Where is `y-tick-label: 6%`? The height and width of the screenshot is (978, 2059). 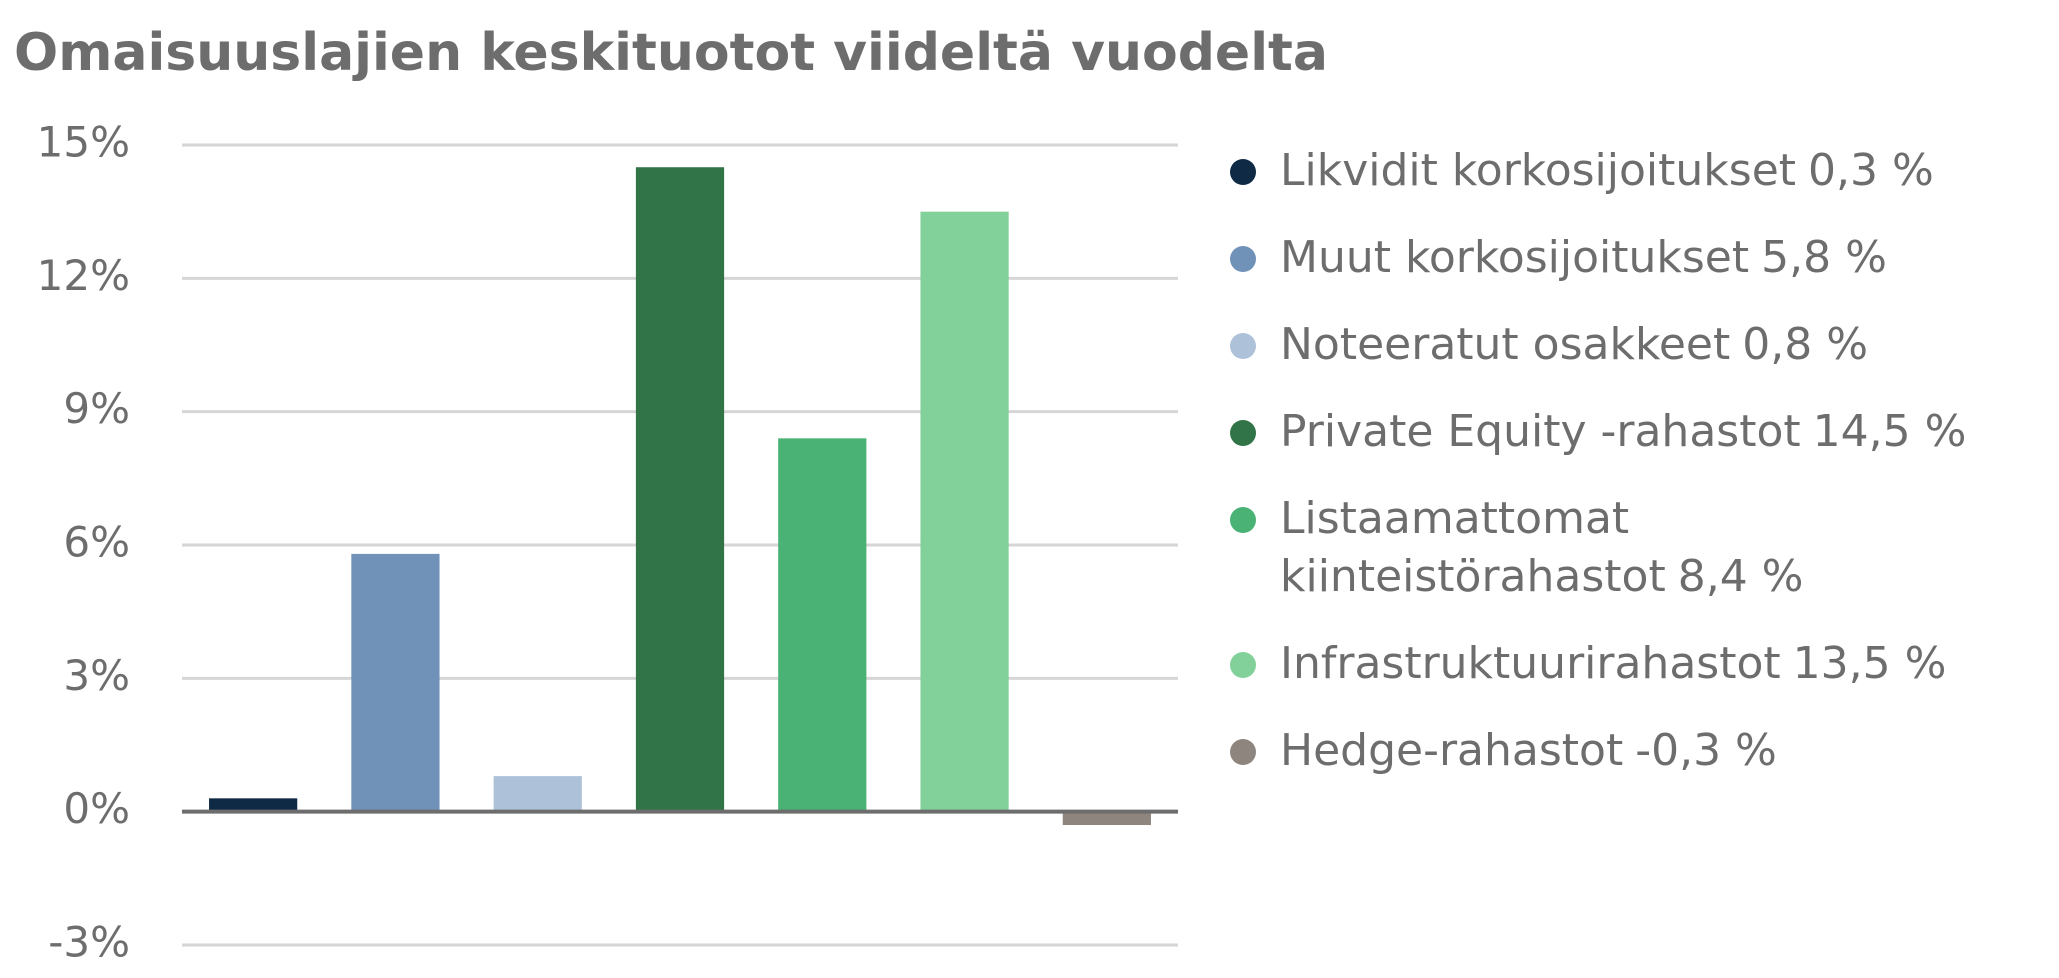
y-tick-label: 6% is located at coordinates (96, 542).